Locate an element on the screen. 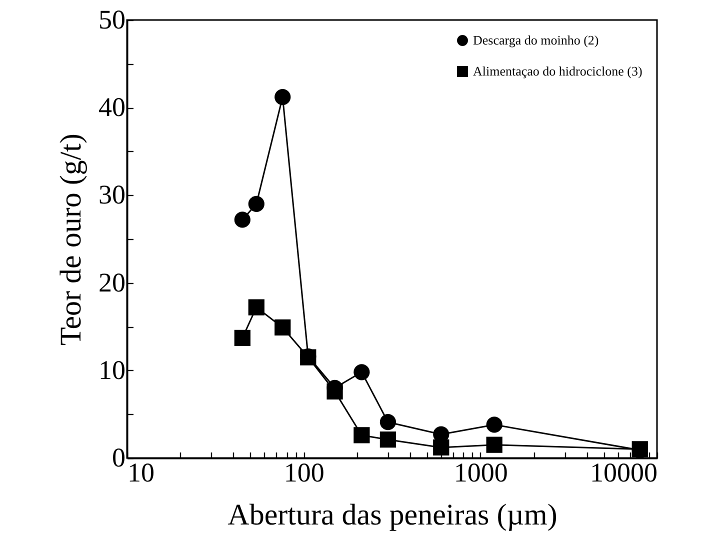 The image size is (701, 556). y-tick-label: 10 is located at coordinates (112, 369).